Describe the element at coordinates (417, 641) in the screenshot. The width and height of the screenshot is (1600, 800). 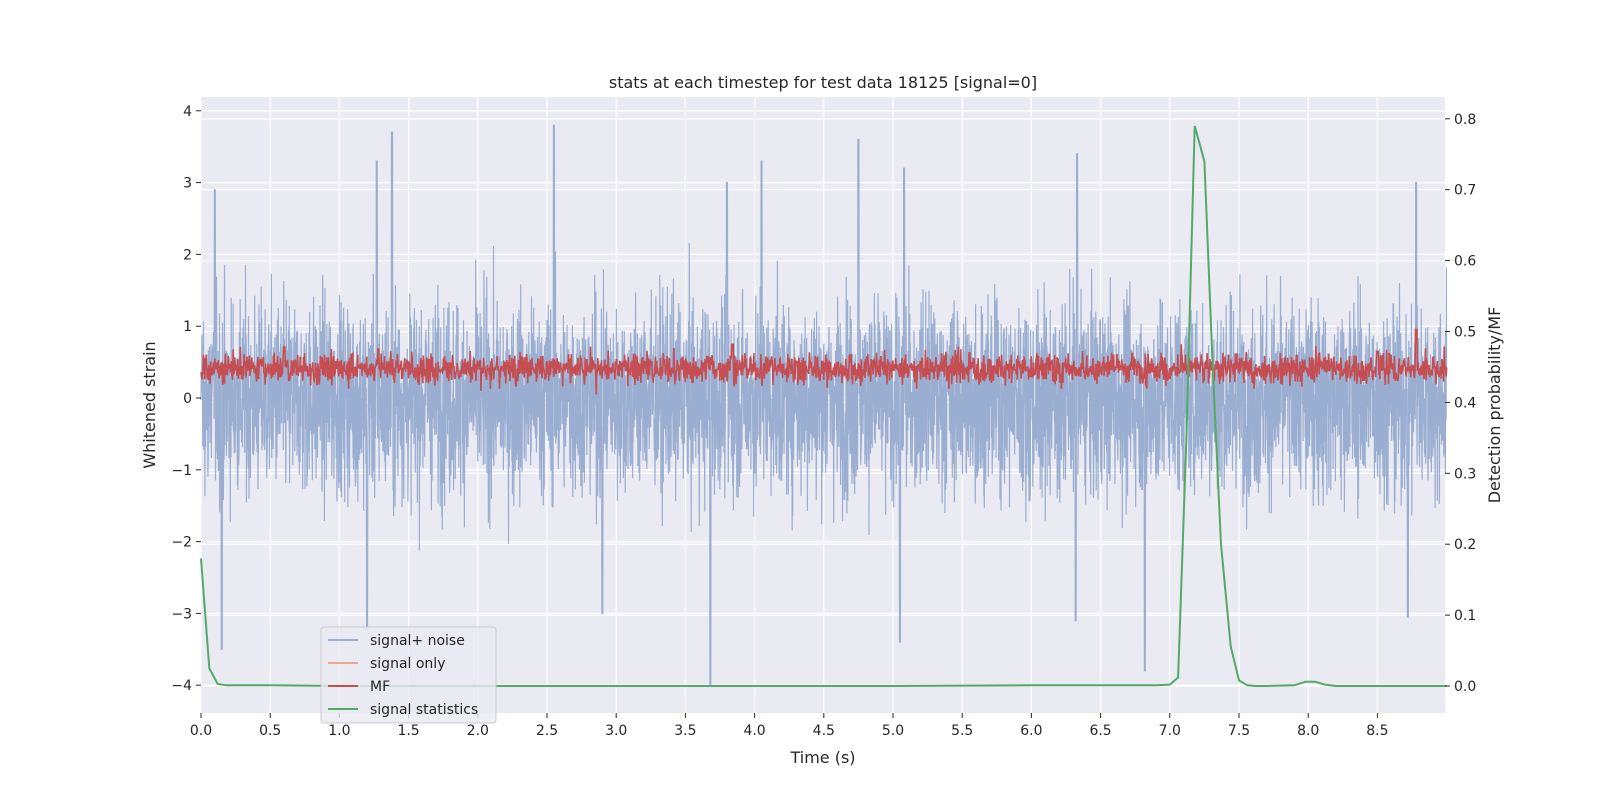
I see `legend-label: signal+ noise` at that location.